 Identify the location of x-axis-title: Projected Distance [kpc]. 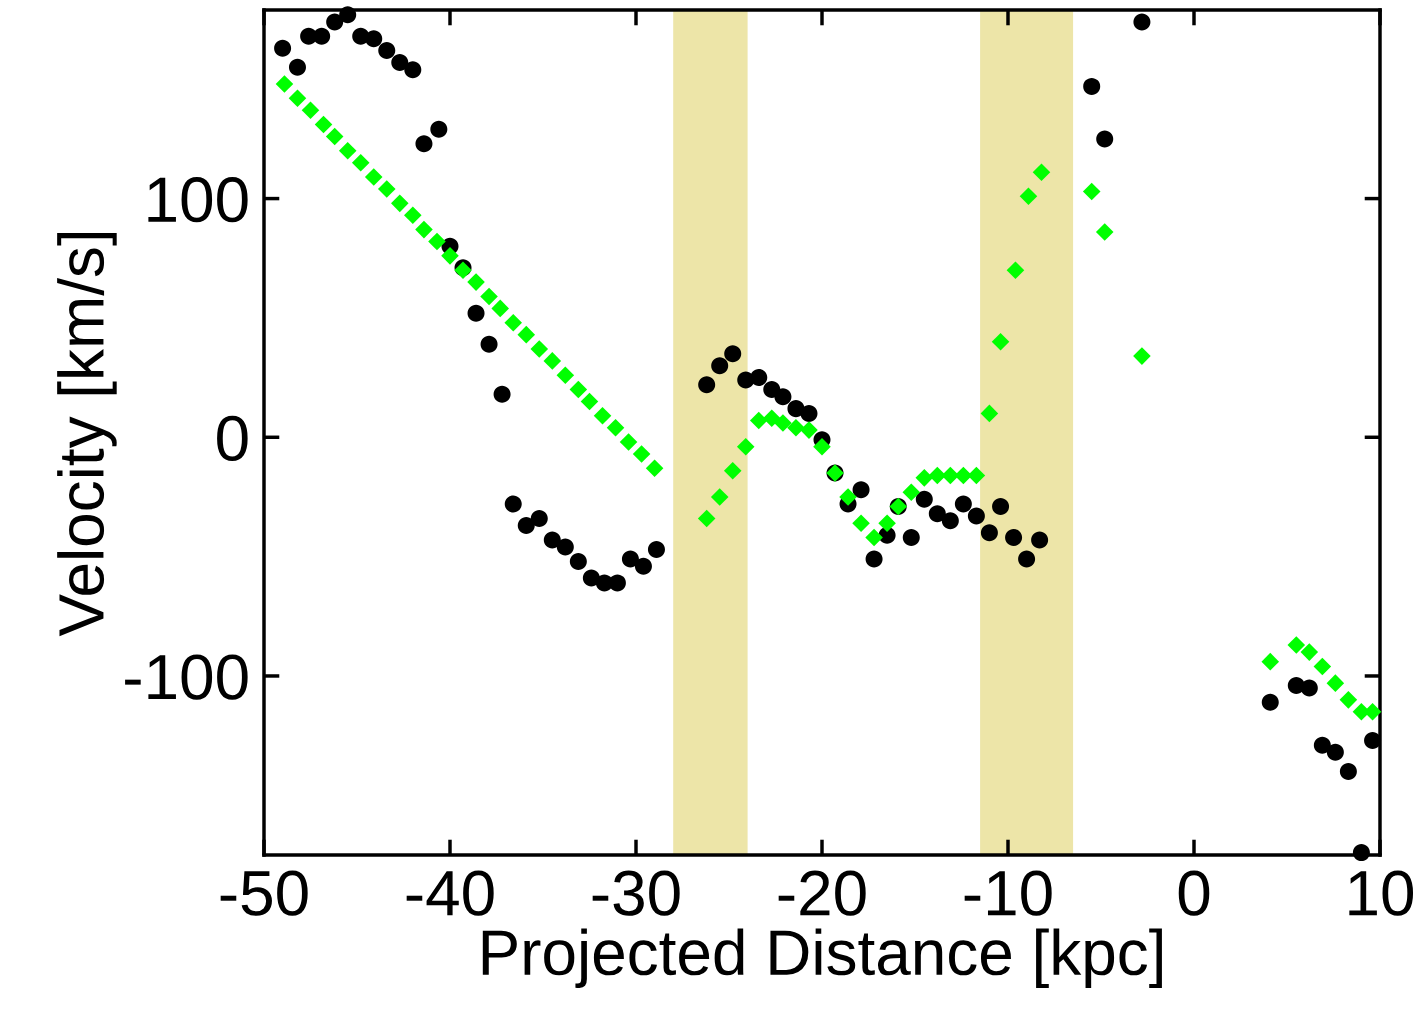
(822, 958).